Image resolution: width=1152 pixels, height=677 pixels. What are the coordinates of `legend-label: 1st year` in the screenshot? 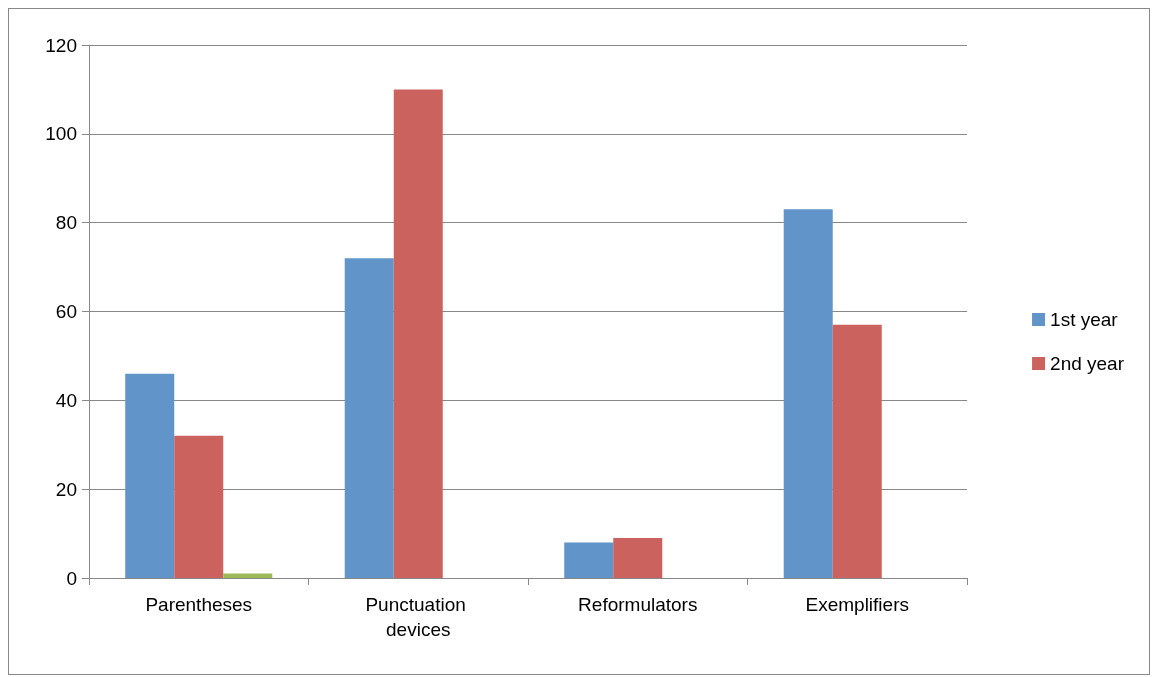 It's located at (1084, 319).